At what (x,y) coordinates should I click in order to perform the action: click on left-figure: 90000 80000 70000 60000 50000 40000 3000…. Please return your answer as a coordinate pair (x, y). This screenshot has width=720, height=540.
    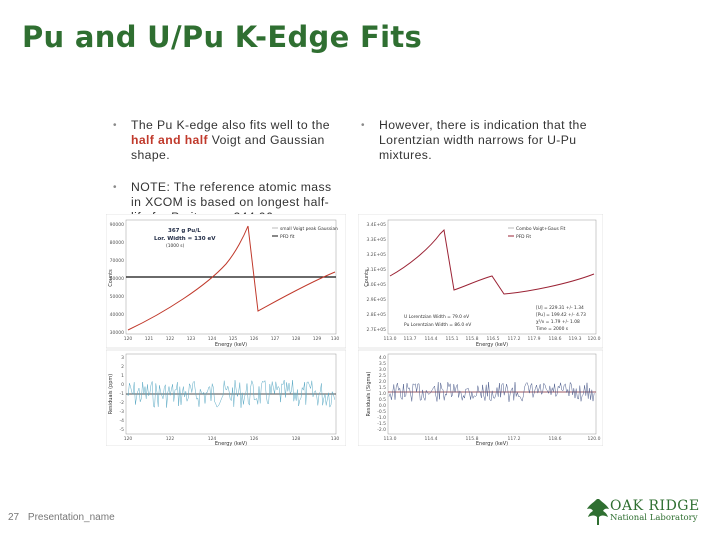
    Looking at the image, I should click on (226, 330).